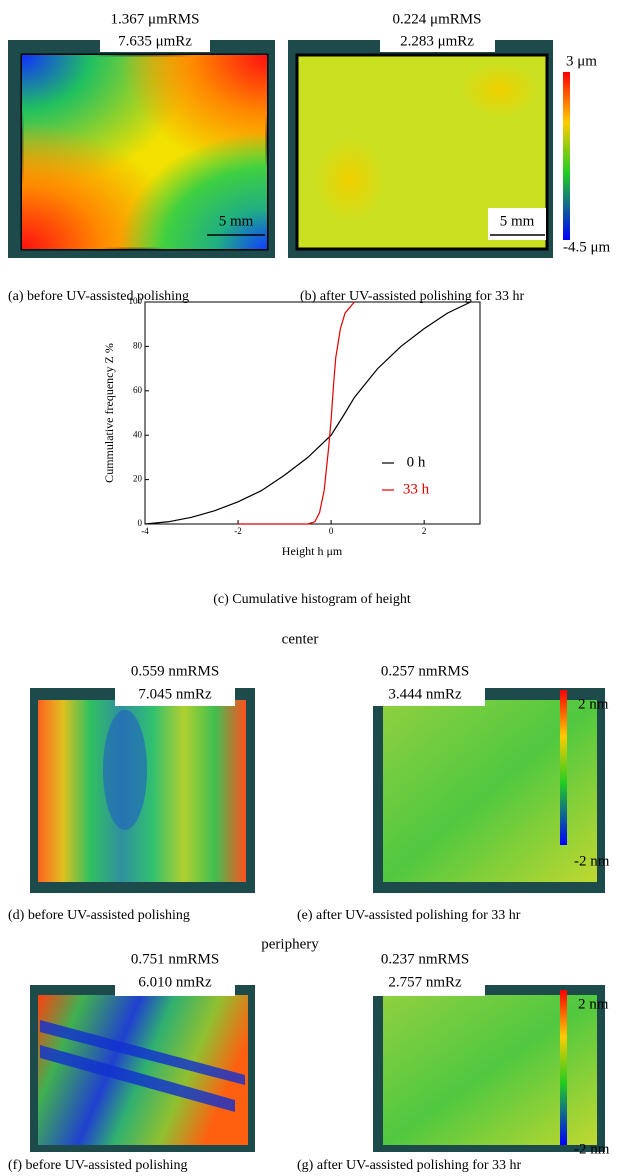 This screenshot has width=630, height=1176. What do you see at coordinates (425, 982) in the screenshot?
I see `rz-label: 2.757 nmRz` at bounding box center [425, 982].